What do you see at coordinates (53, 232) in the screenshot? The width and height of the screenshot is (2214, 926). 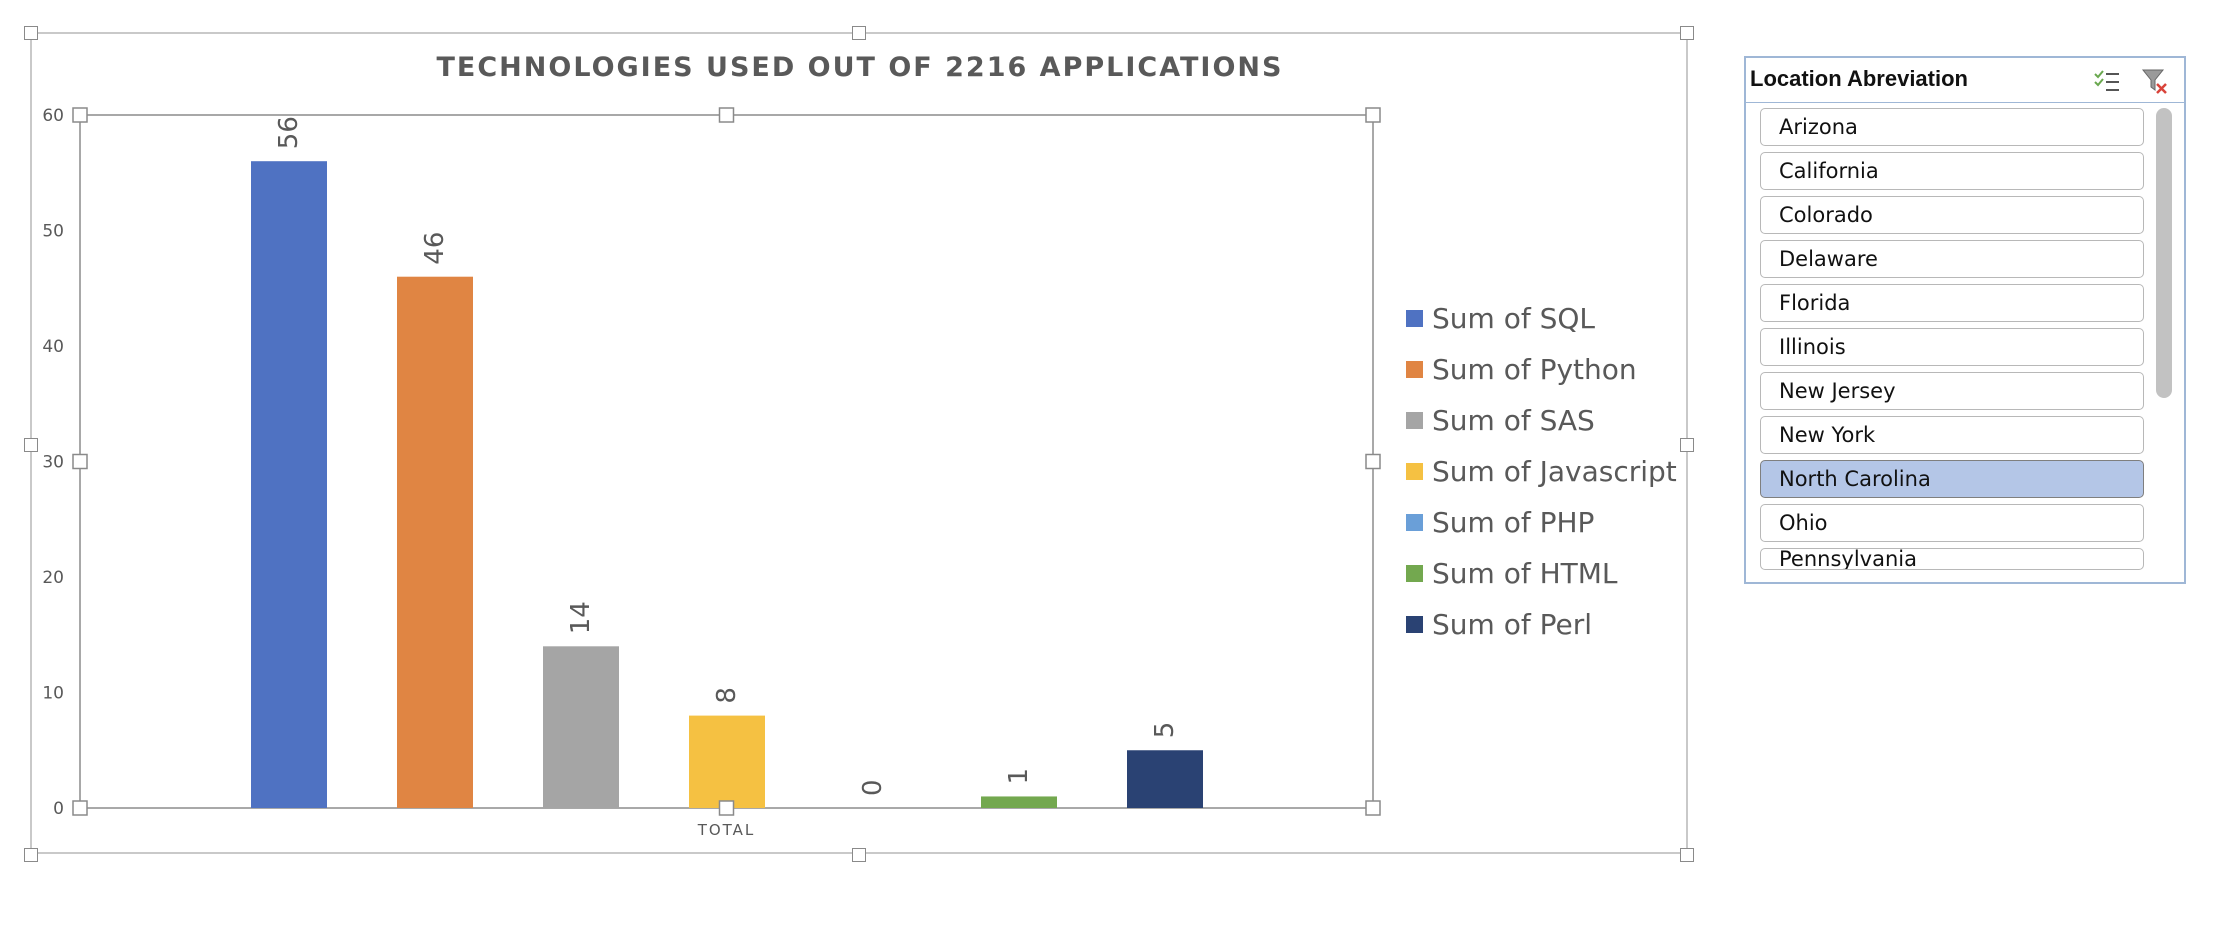 I see `y-tick-label: 50` at bounding box center [53, 232].